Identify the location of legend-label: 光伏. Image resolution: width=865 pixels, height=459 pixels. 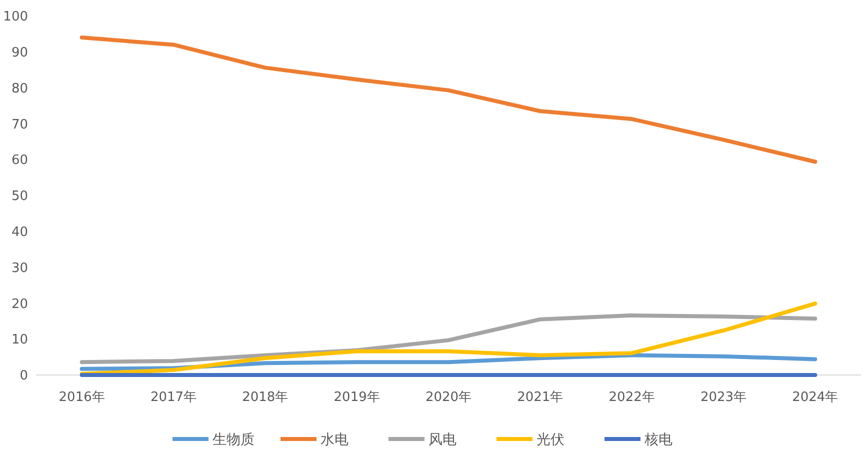
(550, 440).